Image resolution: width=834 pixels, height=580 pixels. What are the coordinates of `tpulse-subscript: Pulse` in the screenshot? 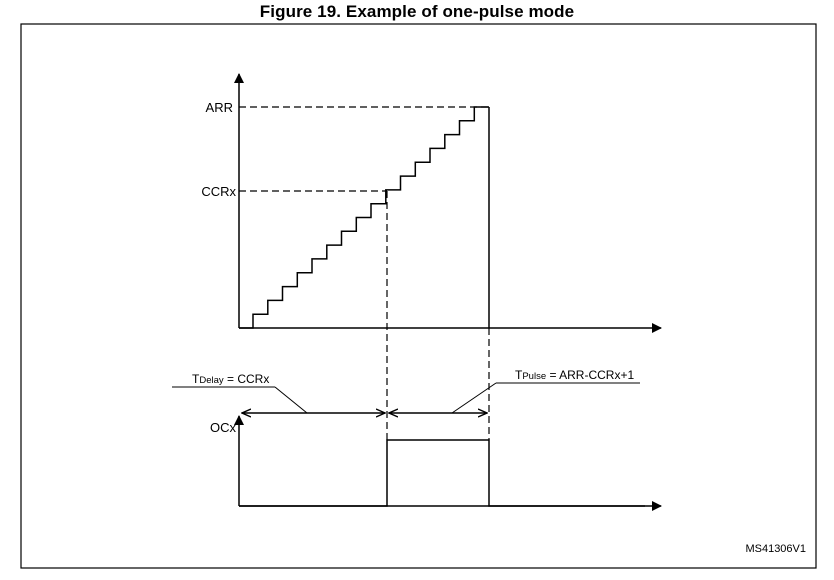 It's located at (534, 376).